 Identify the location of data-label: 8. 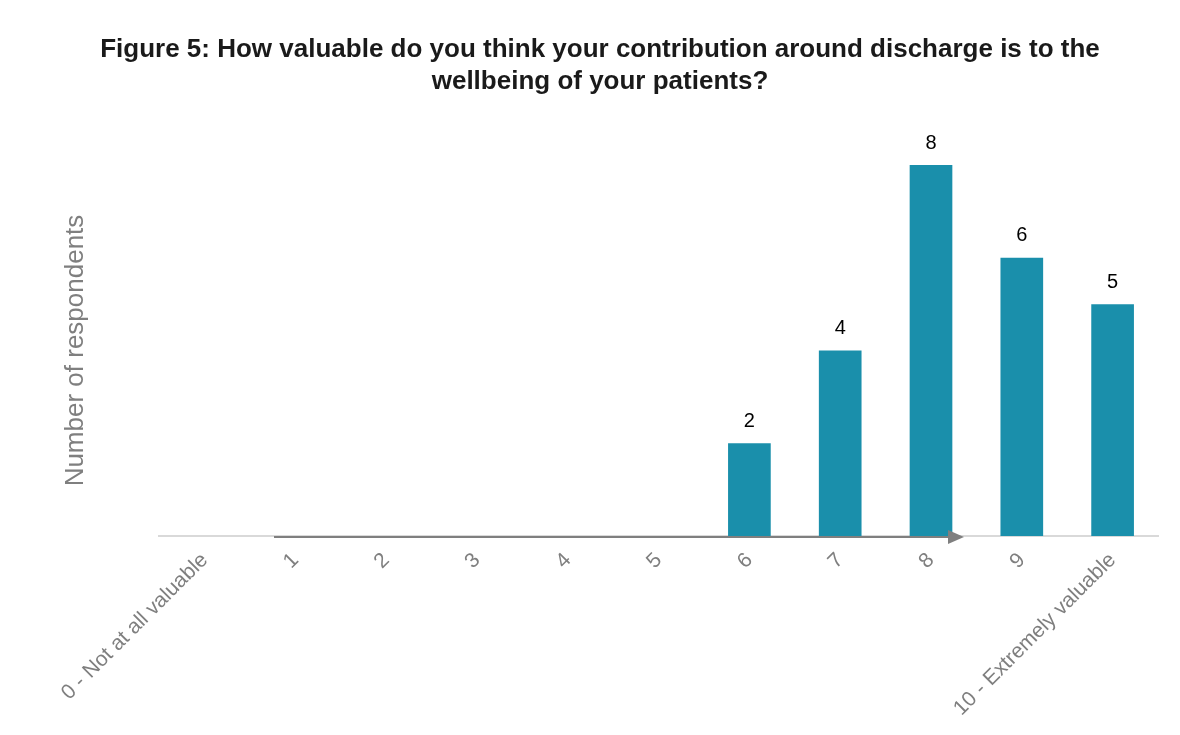
(931, 141).